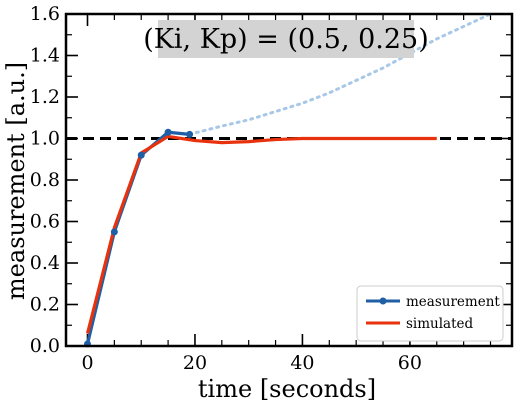 The image size is (518, 411). Describe the element at coordinates (45, 56) in the screenshot. I see `y-tick-label: 1.4` at that location.